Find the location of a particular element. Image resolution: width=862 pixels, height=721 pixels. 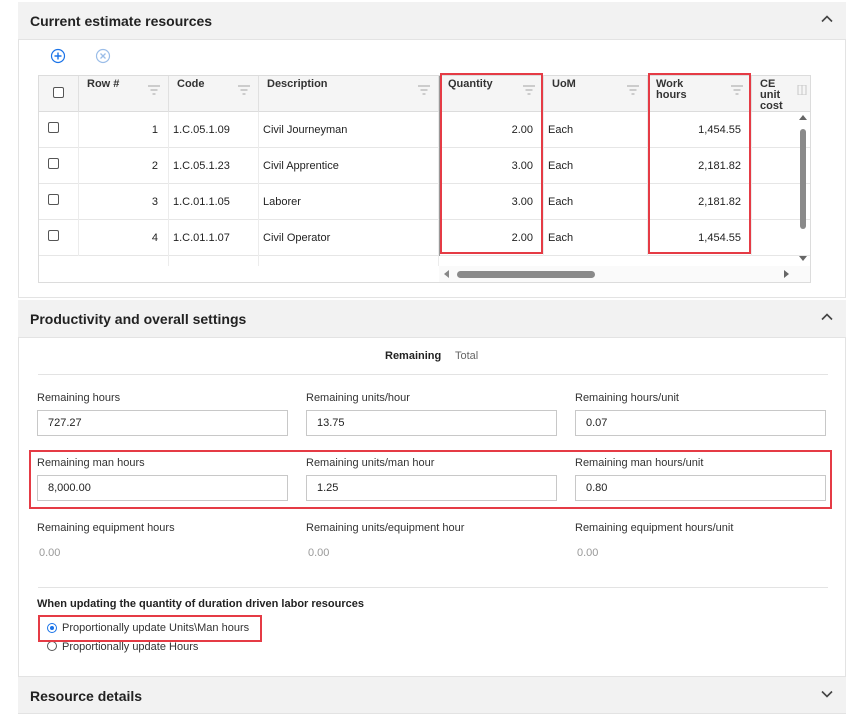

header-row-number: Row # is located at coordinates (124, 94).